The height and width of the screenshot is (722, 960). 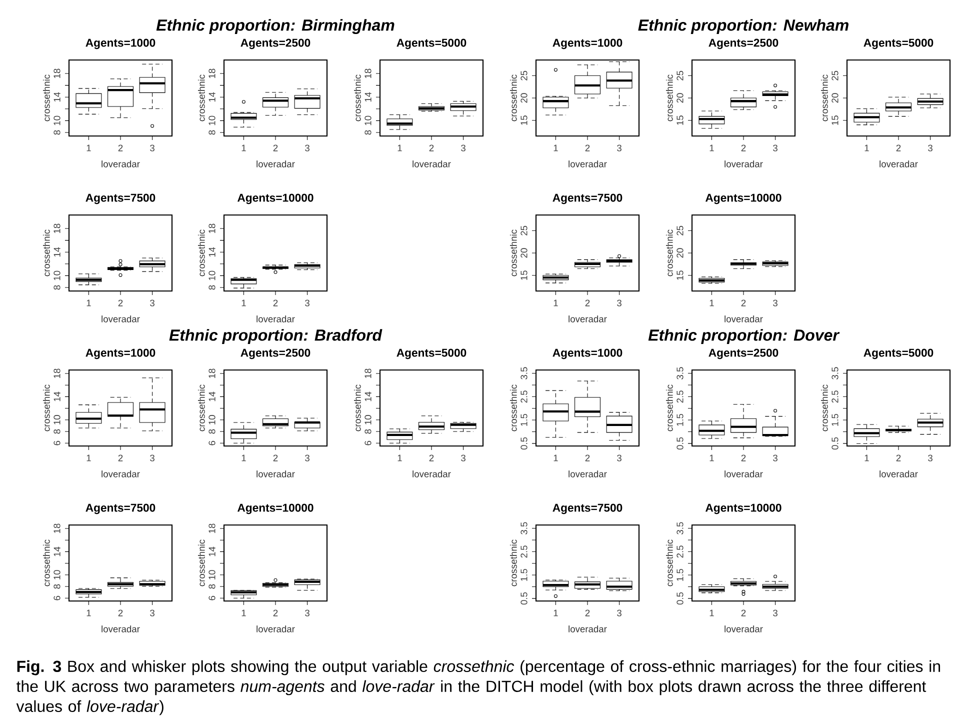 I want to click on y-tick-label: 1.5, so click(x=680, y=420).